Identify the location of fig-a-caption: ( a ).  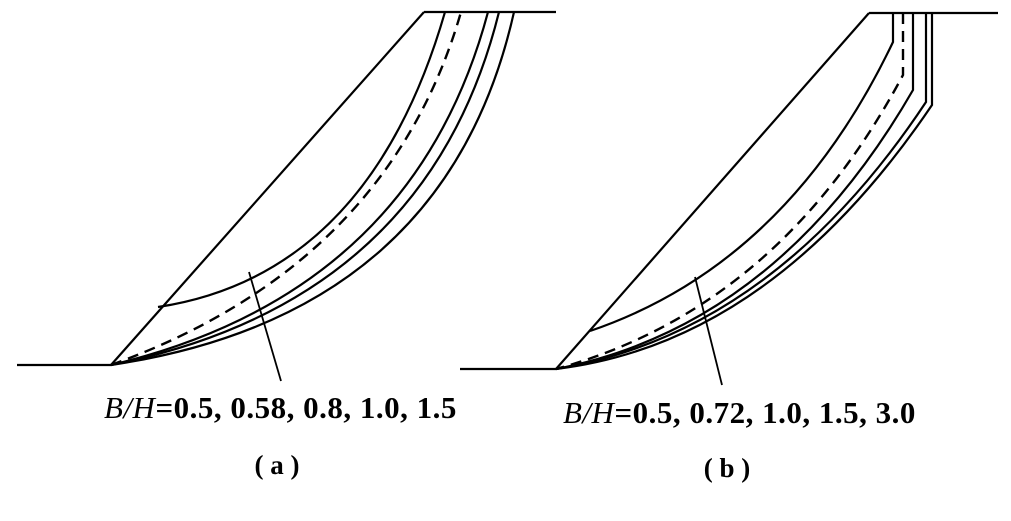
(277, 465).